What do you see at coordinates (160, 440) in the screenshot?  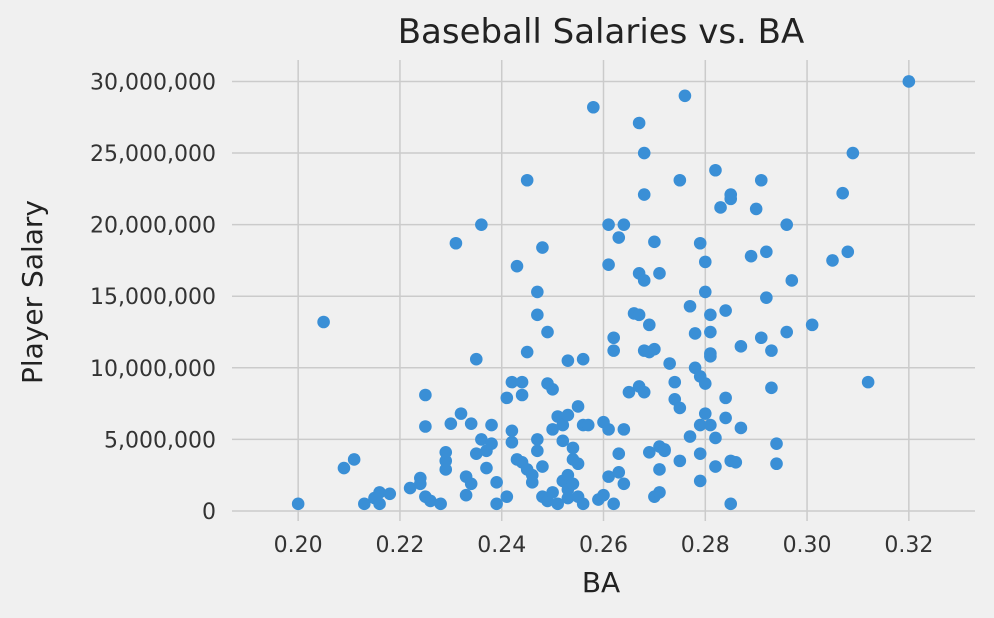 I see `y-tick-label: 5,000,000` at bounding box center [160, 440].